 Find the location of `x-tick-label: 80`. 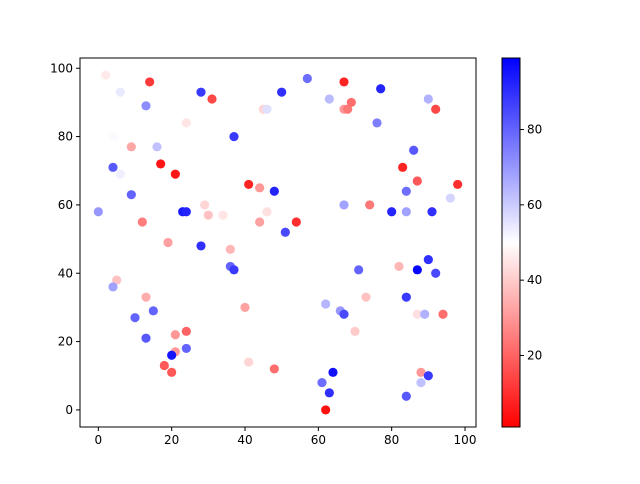

x-tick-label: 80 is located at coordinates (391, 440).